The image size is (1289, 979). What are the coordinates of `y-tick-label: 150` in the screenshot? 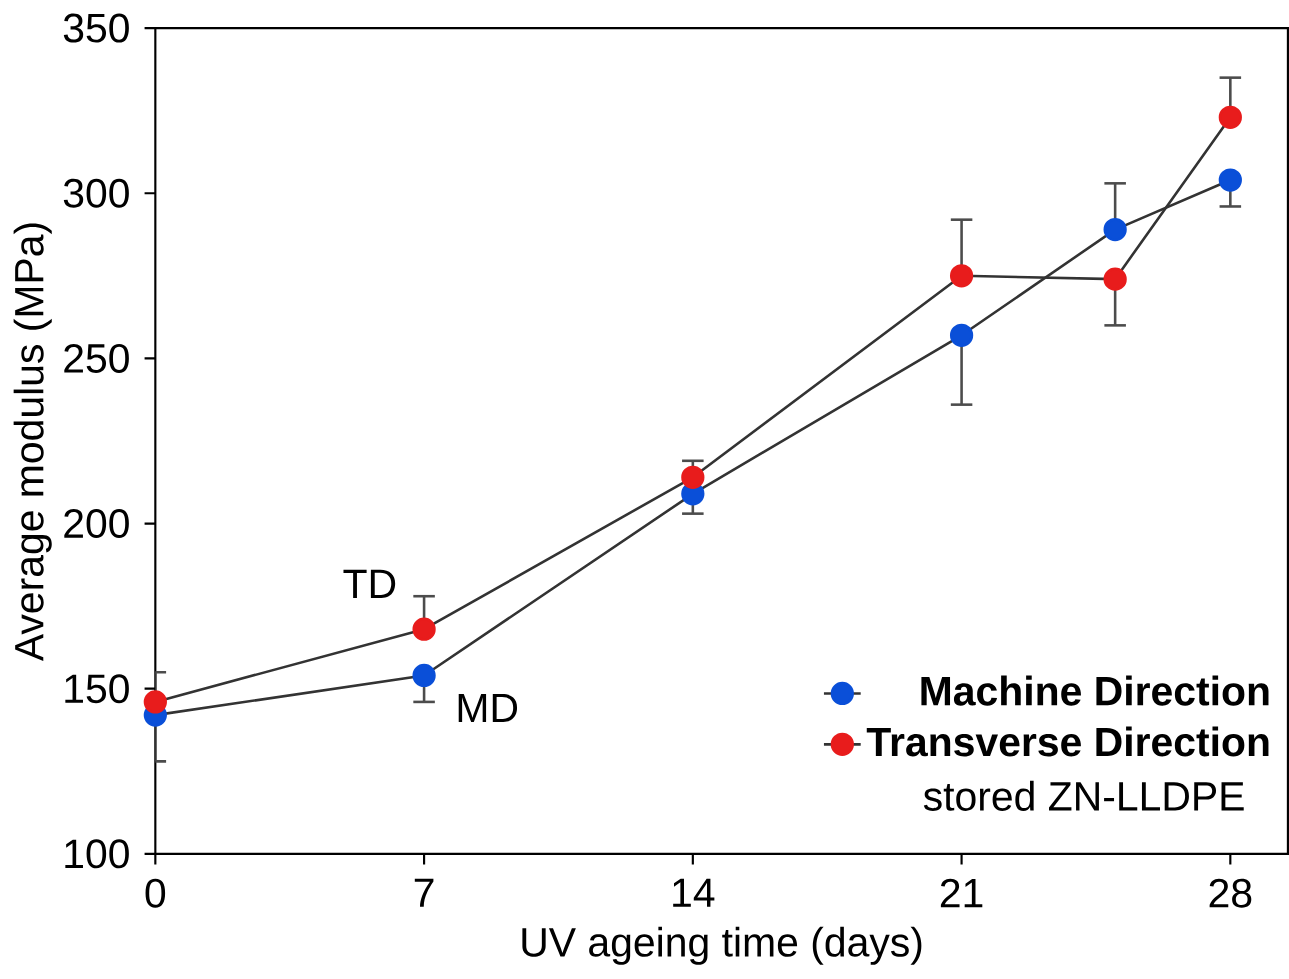 It's located at (97, 689).